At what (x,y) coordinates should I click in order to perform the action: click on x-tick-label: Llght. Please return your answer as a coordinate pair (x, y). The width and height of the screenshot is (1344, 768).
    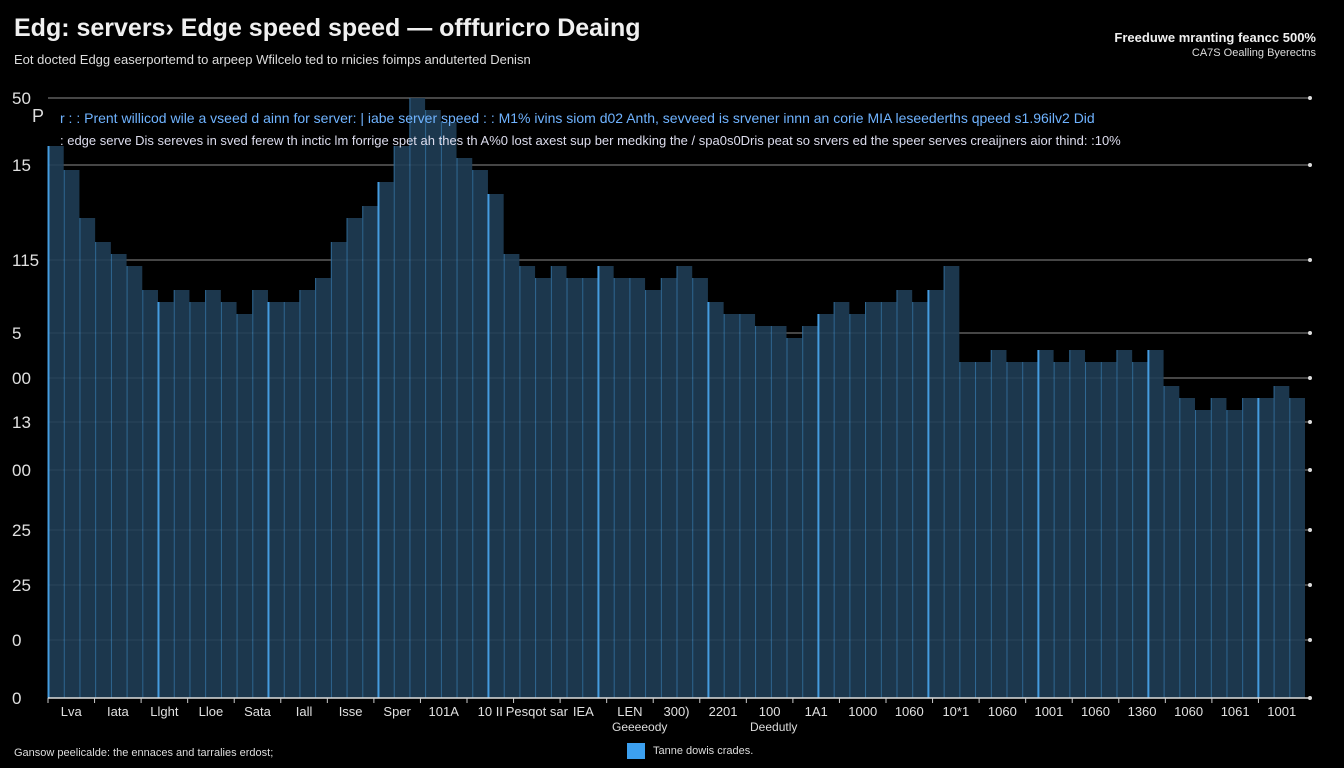
    Looking at the image, I should click on (164, 711).